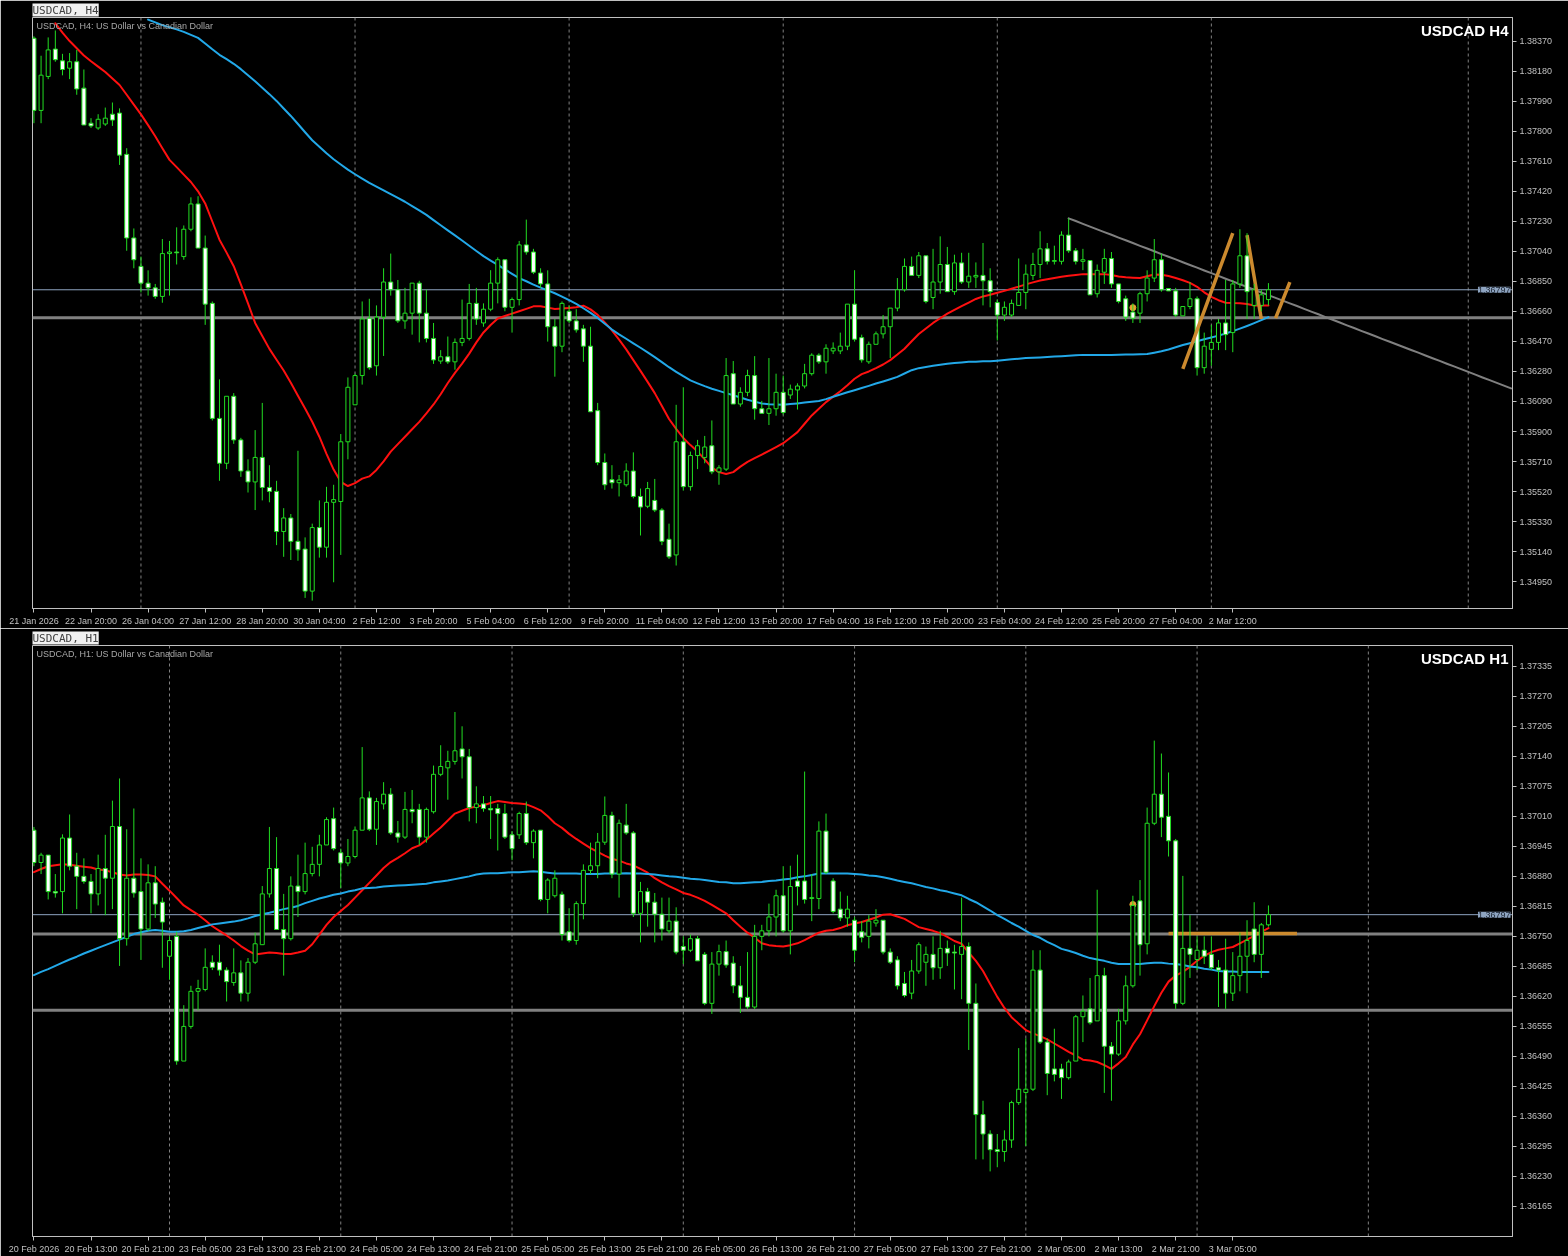 This screenshot has width=1568, height=1256. I want to click on x-tick-label: 2 Mar 21:00, so click(1175, 1248).